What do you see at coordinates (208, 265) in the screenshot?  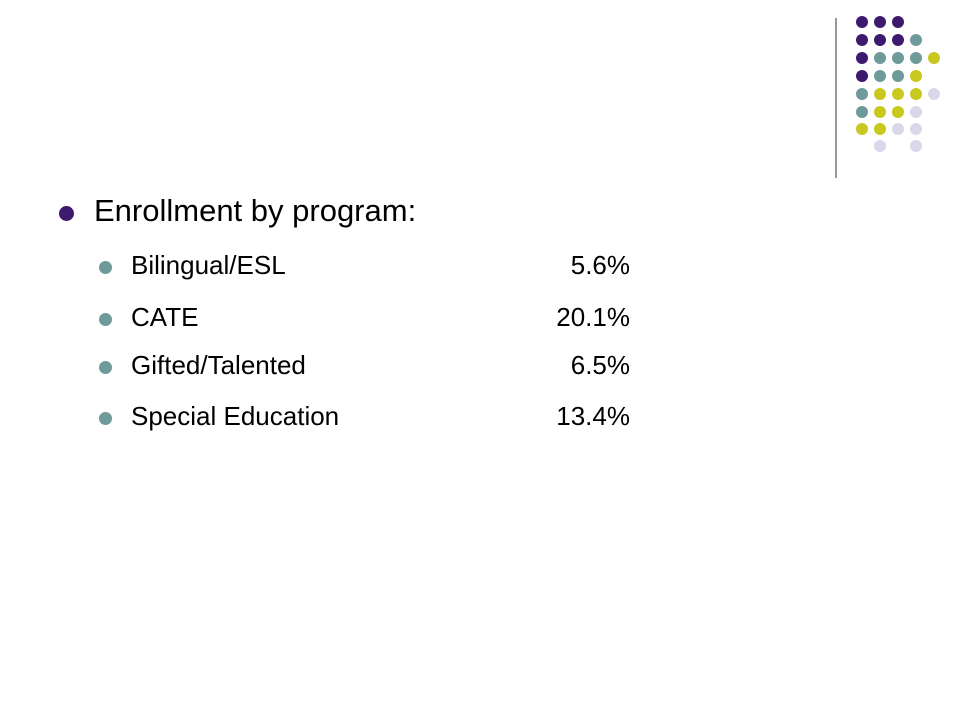 I see `item-label: Bilingual/ESL` at bounding box center [208, 265].